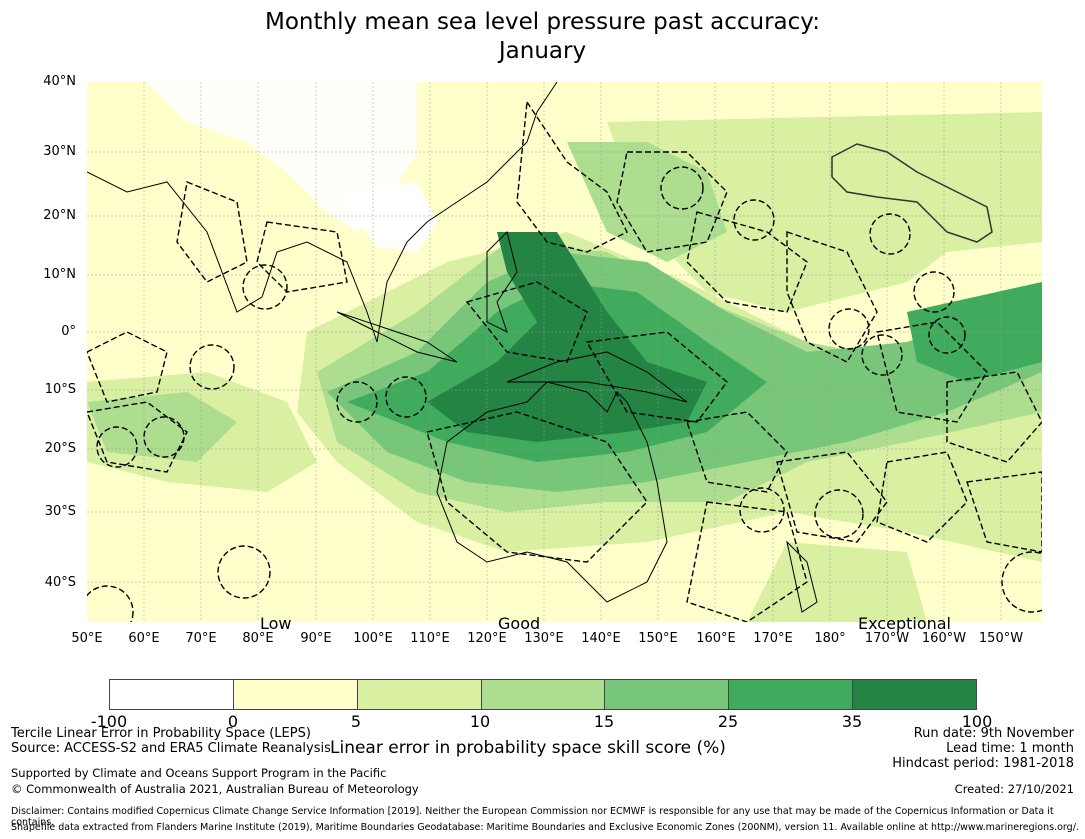 The height and width of the screenshot is (839, 1085). What do you see at coordinates (728, 721) in the screenshot?
I see `colorbar-tick: 25` at bounding box center [728, 721].